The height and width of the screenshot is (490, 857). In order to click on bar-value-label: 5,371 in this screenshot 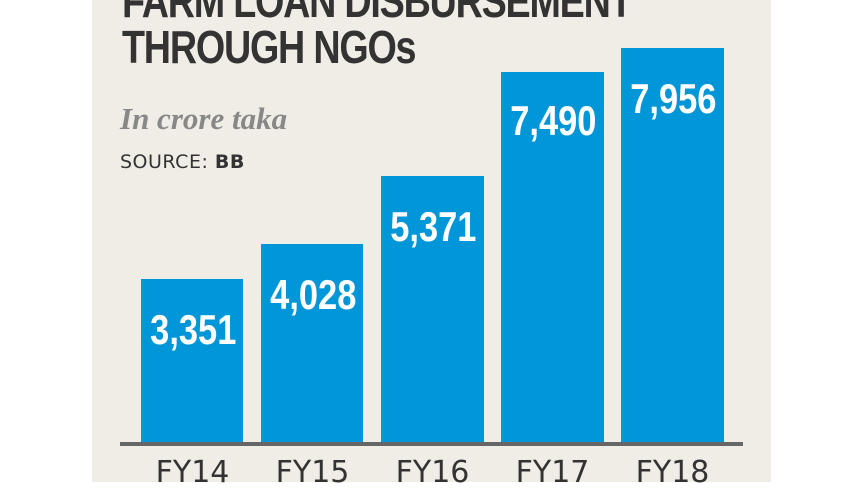, I will do `click(433, 226)`.